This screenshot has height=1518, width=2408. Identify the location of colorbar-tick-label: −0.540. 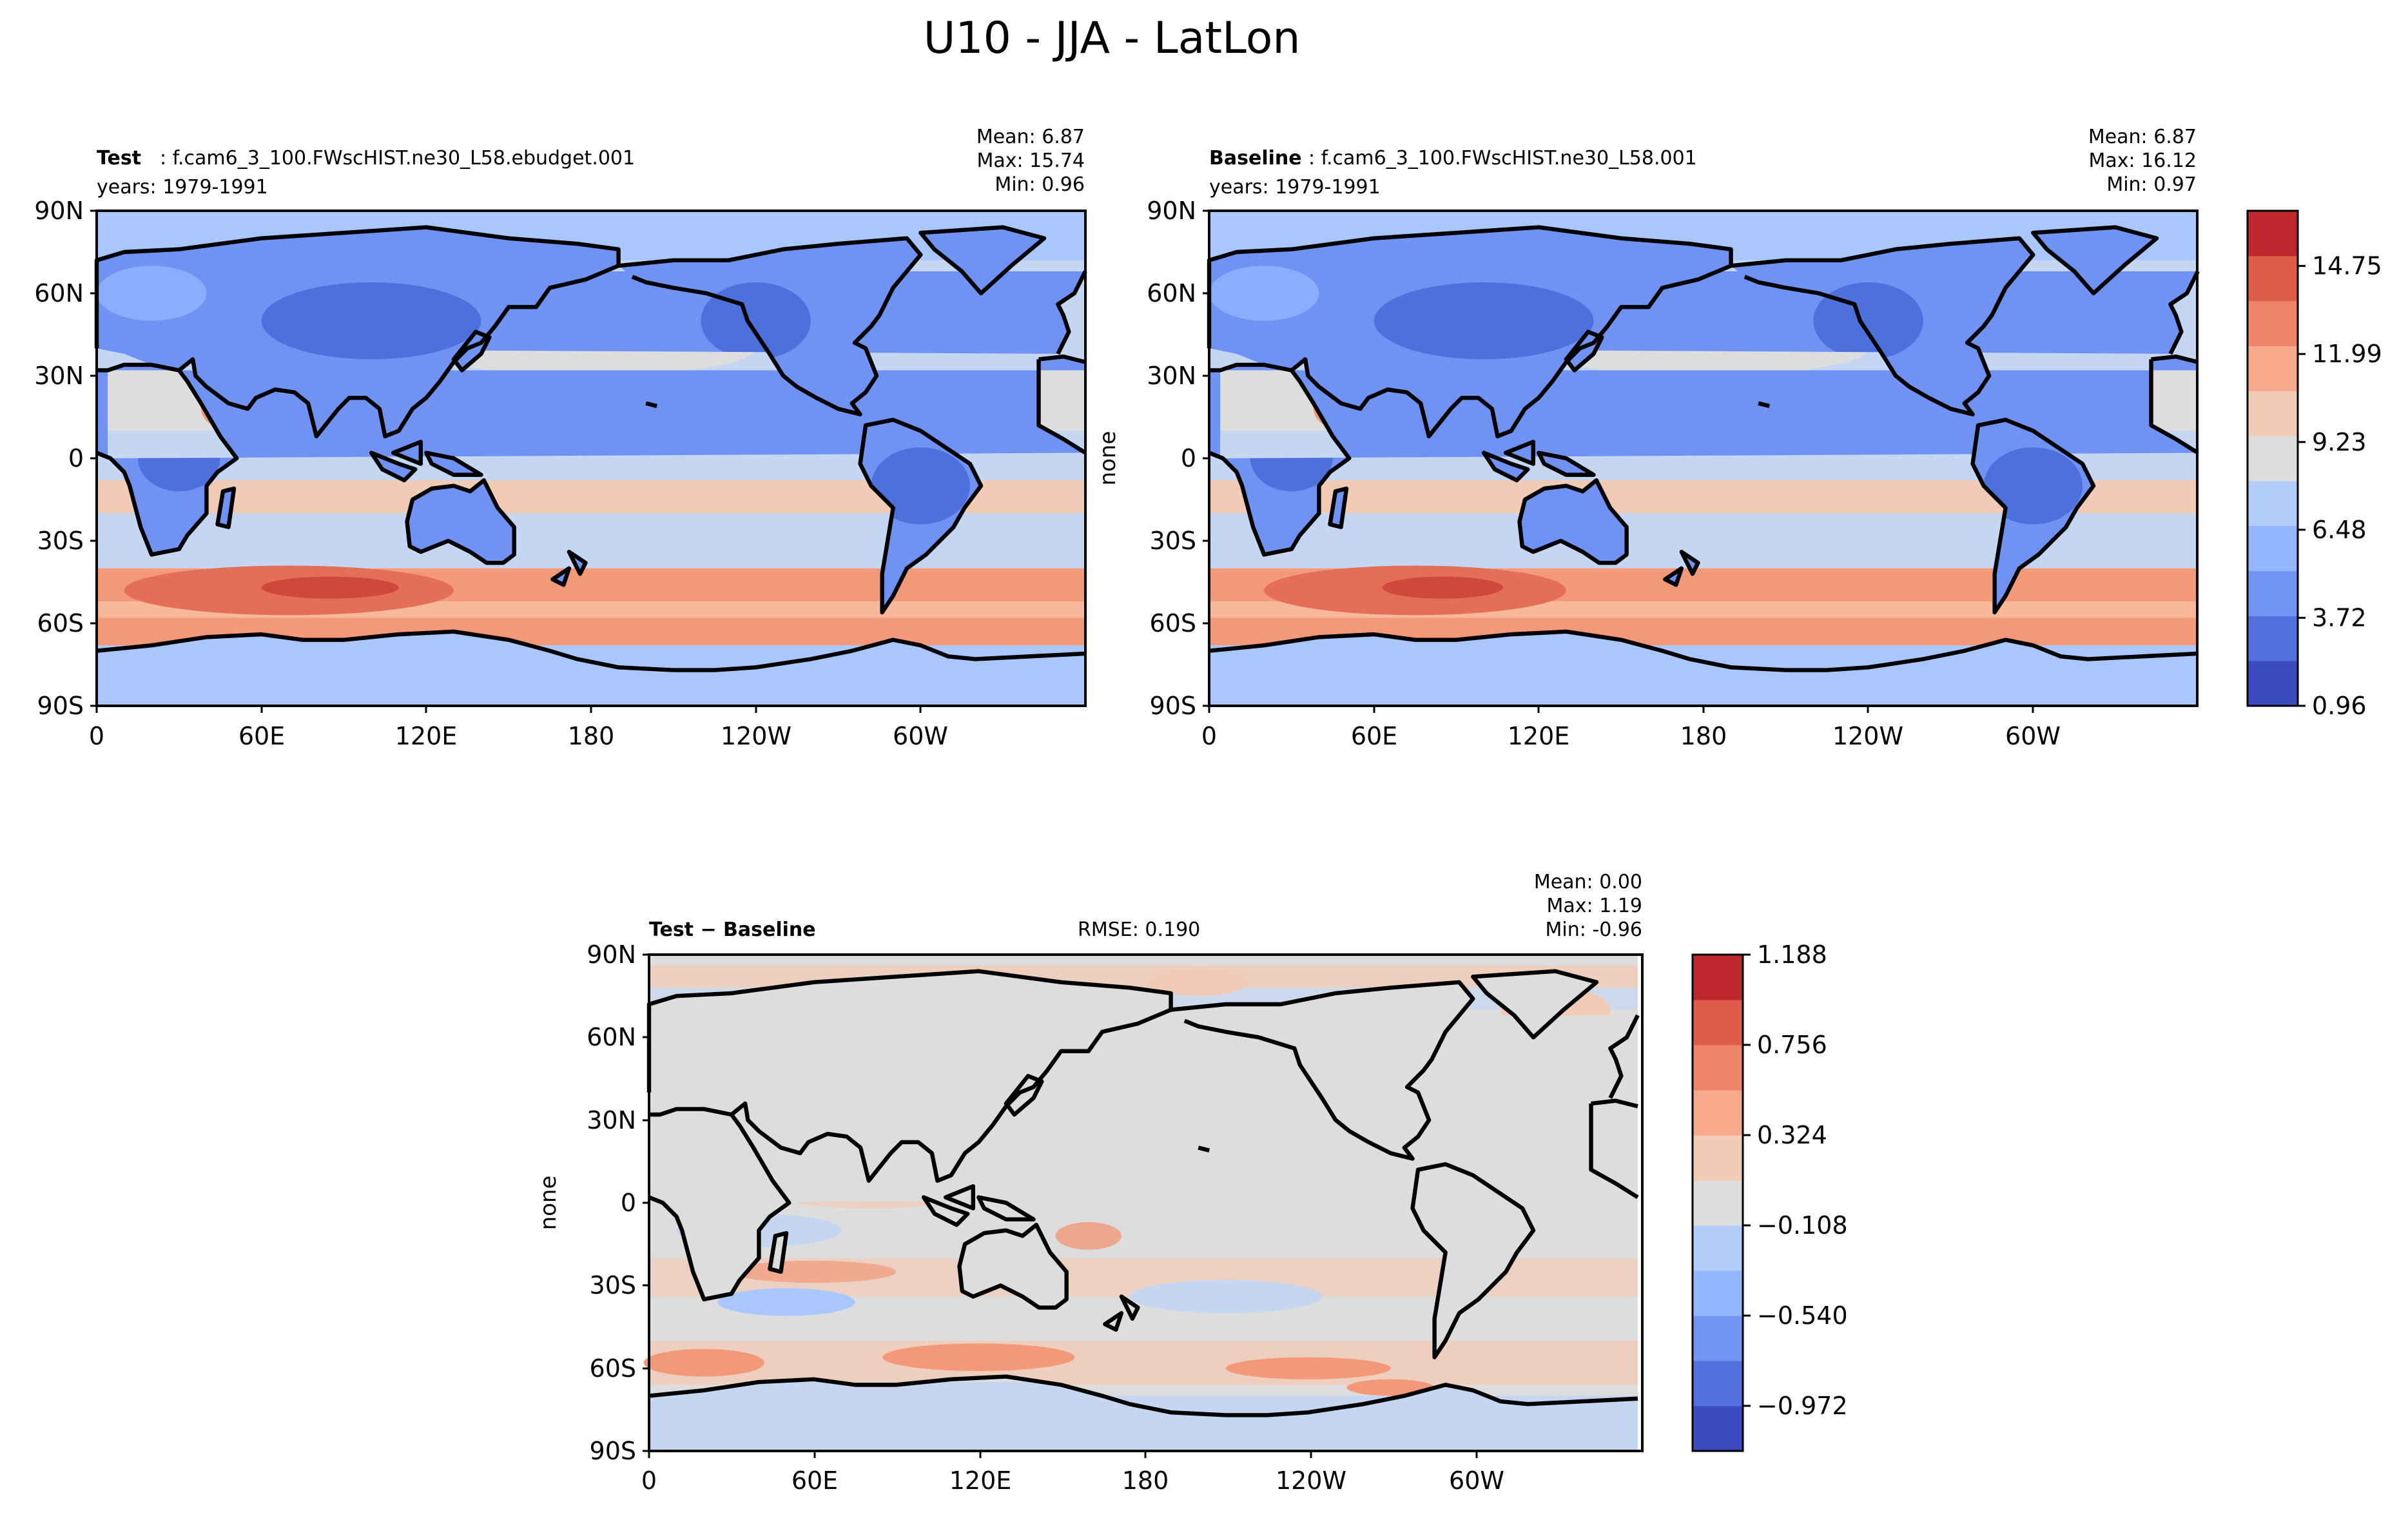
(1802, 1315).